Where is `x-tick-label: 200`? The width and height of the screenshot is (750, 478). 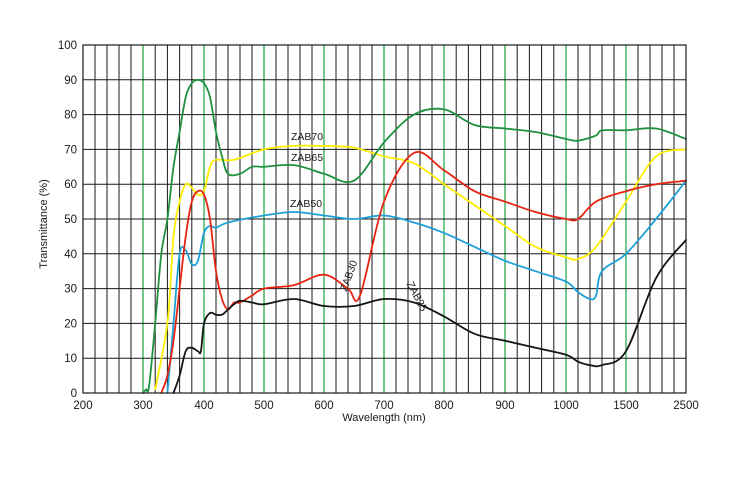
x-tick-label: 200 is located at coordinates (82, 406).